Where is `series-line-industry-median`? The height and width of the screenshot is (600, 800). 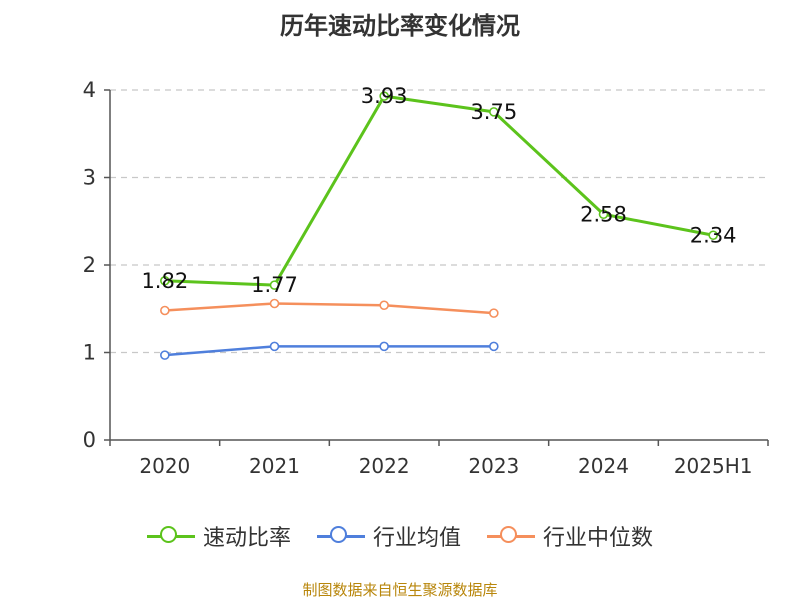 series-line-industry-median is located at coordinates (329, 308).